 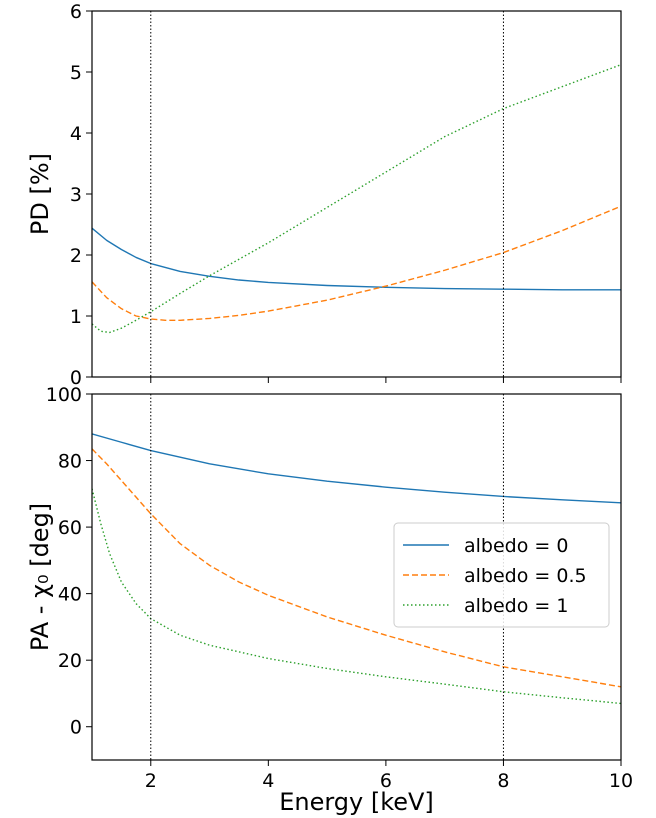 I want to click on y-tick-label: 40, so click(x=70, y=595).